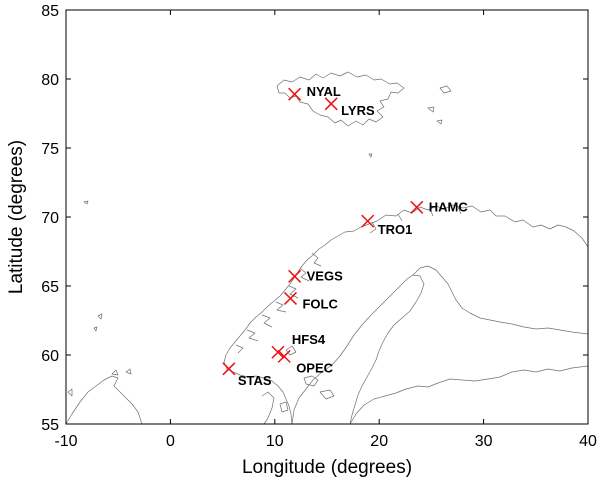  Describe the element at coordinates (325, 441) in the screenshot. I see `x-tick-labels: -10 0 10 20 30 40` at that location.